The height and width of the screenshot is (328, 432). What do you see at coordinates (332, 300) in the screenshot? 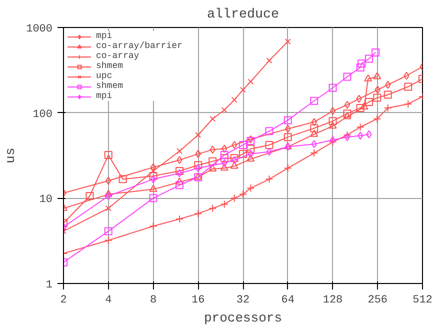
I see `x-tick-label: 128` at bounding box center [332, 300].